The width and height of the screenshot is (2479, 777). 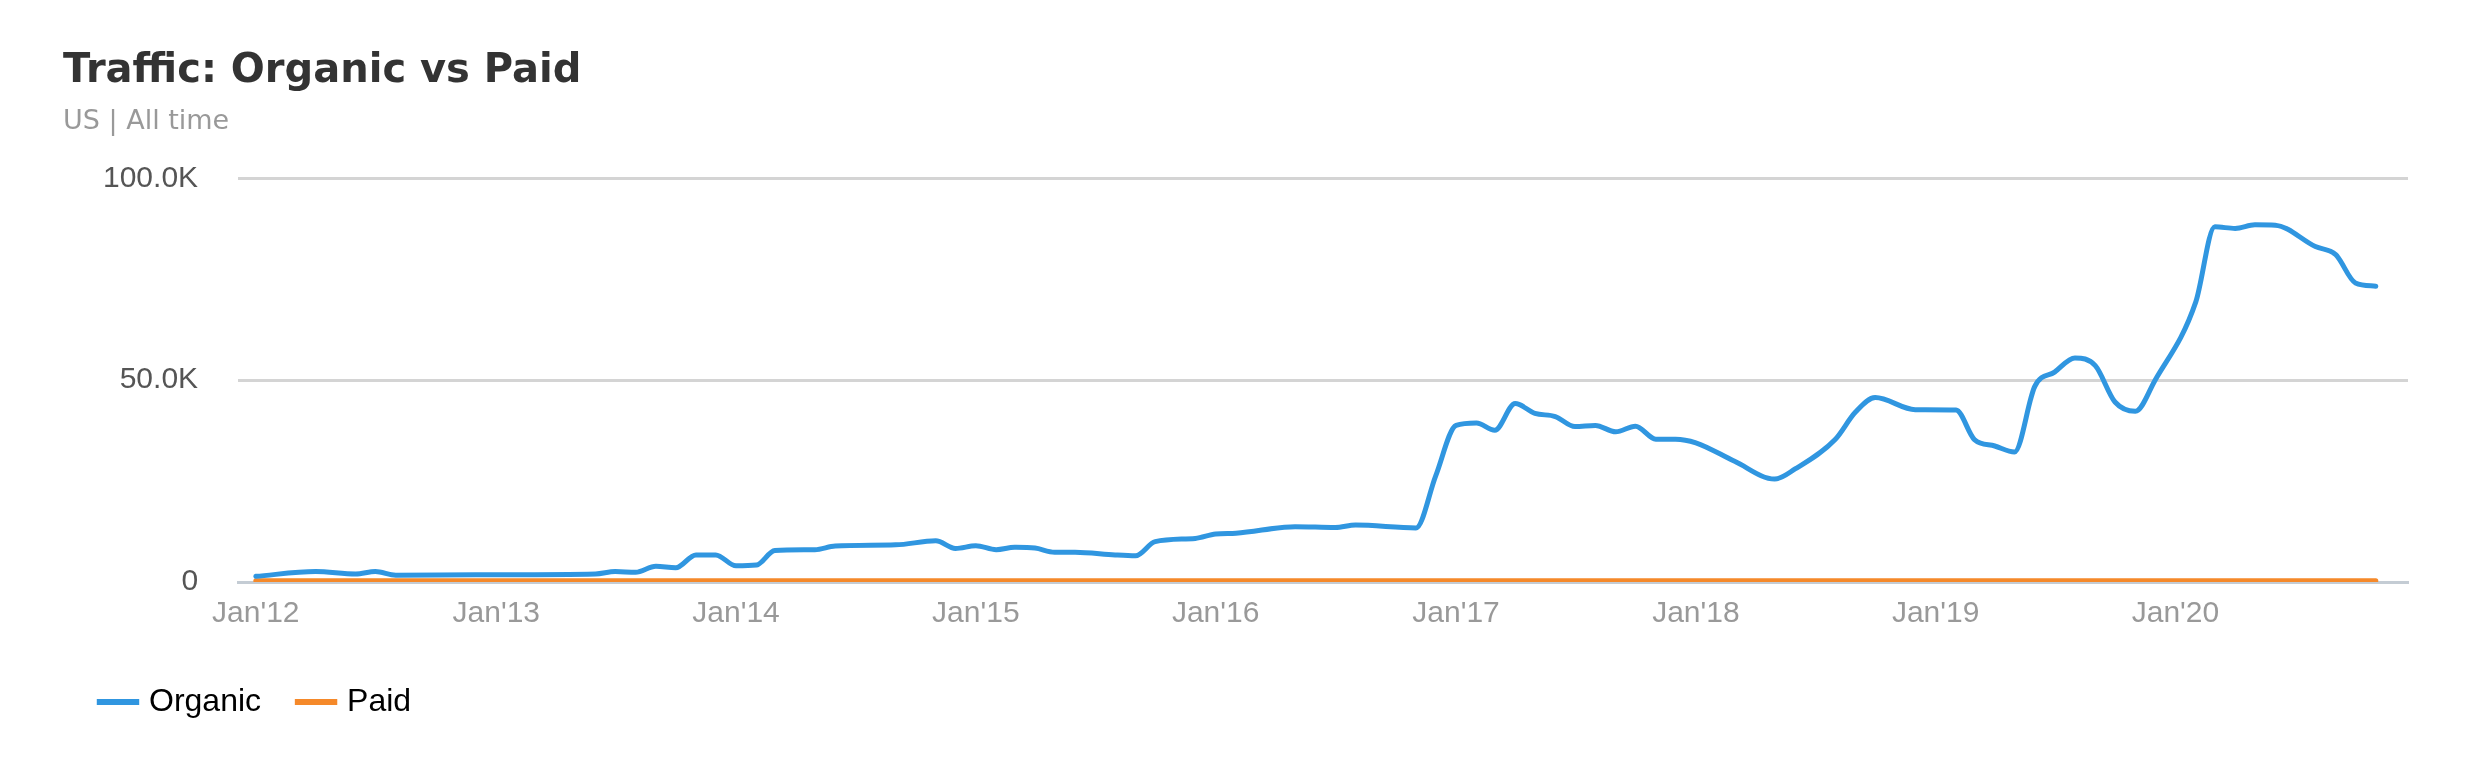 What do you see at coordinates (379, 699) in the screenshot?
I see `legend-label: Paid` at bounding box center [379, 699].